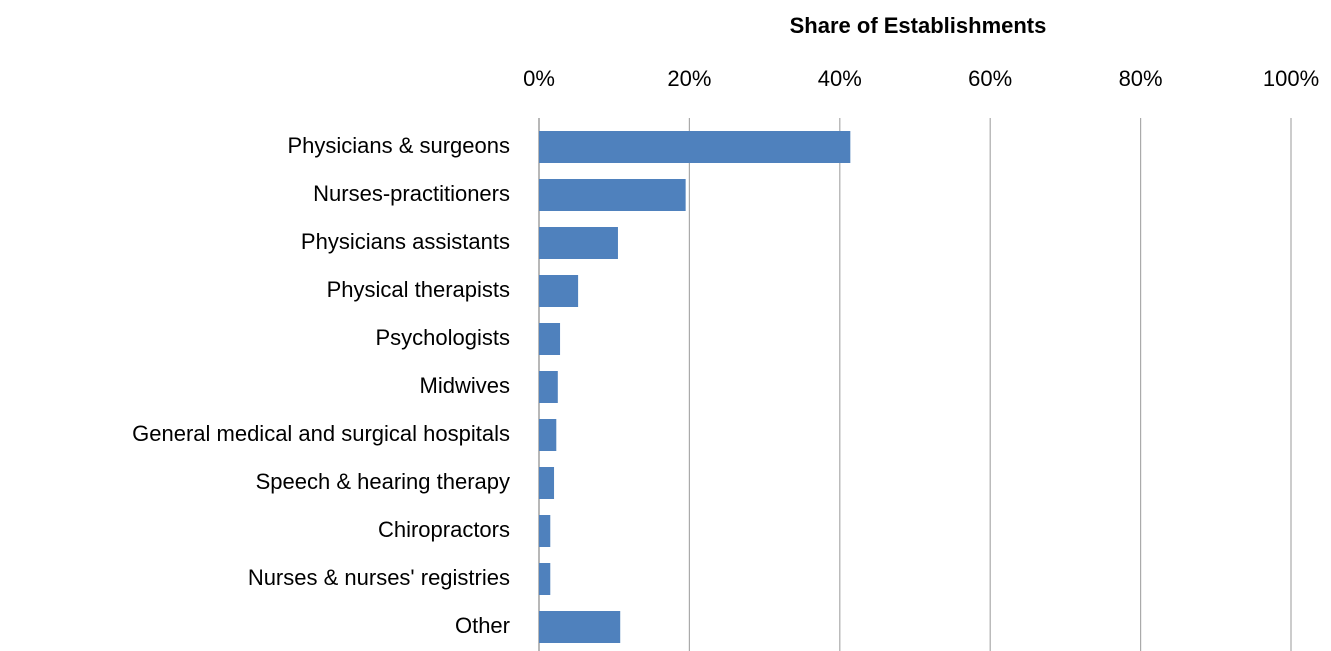 This screenshot has height=651, width=1331. Describe the element at coordinates (405, 241) in the screenshot. I see `y-tick-label: Physicians assistants` at that location.